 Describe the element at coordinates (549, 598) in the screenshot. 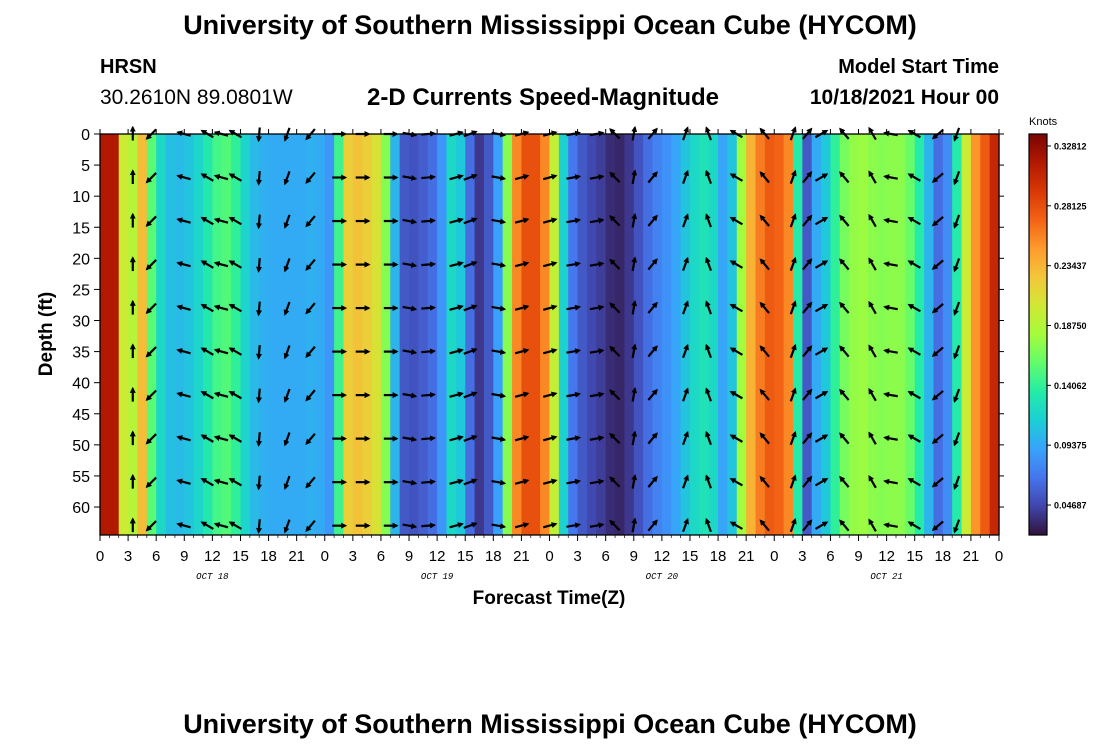

I see `x-axis-label: Forecast Time(Z)` at that location.